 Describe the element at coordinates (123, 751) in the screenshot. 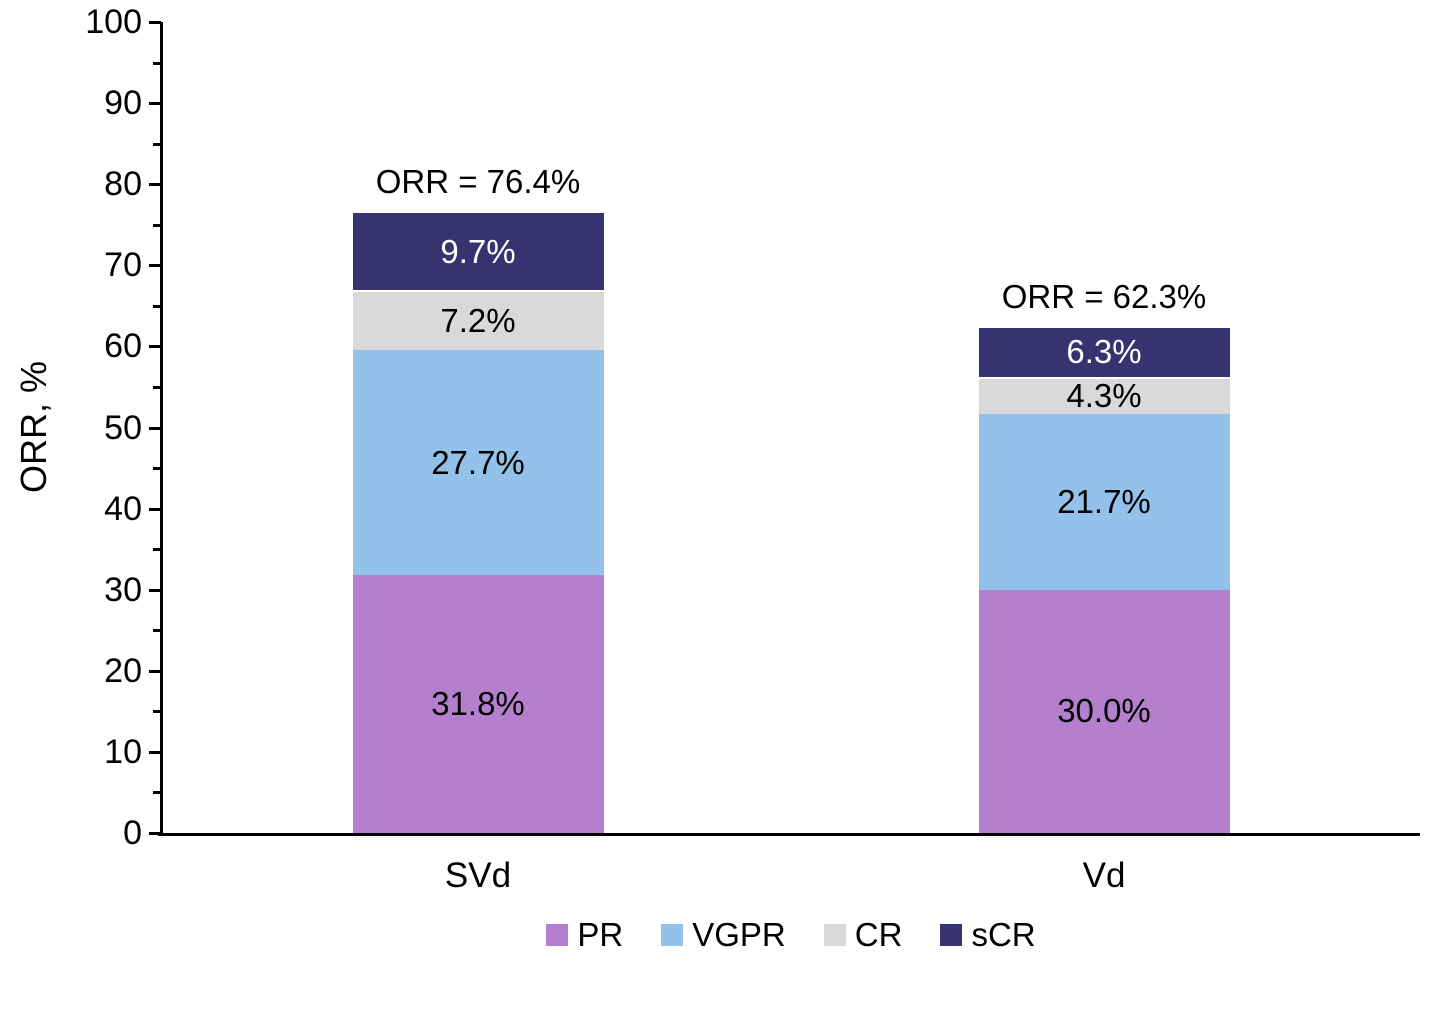

I see `y-tick-label: 10` at that location.